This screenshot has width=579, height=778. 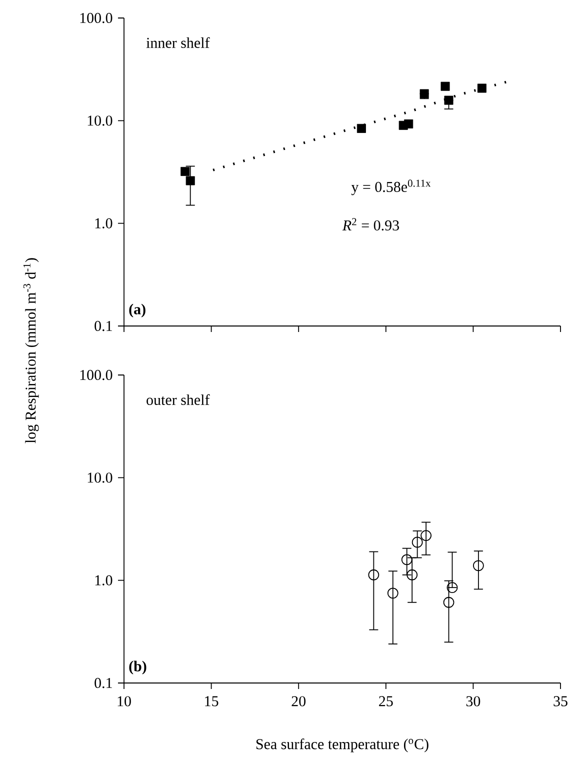 I want to click on annotation: outer shelf, so click(x=178, y=399).